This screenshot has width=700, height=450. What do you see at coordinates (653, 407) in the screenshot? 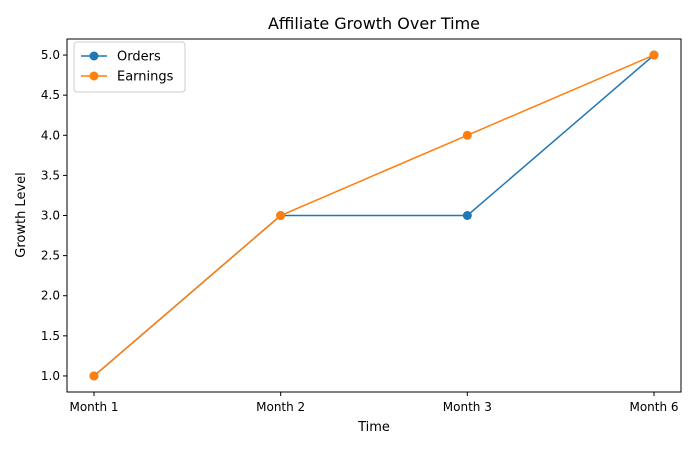
I see `x-tick-label: Month 6` at bounding box center [653, 407].